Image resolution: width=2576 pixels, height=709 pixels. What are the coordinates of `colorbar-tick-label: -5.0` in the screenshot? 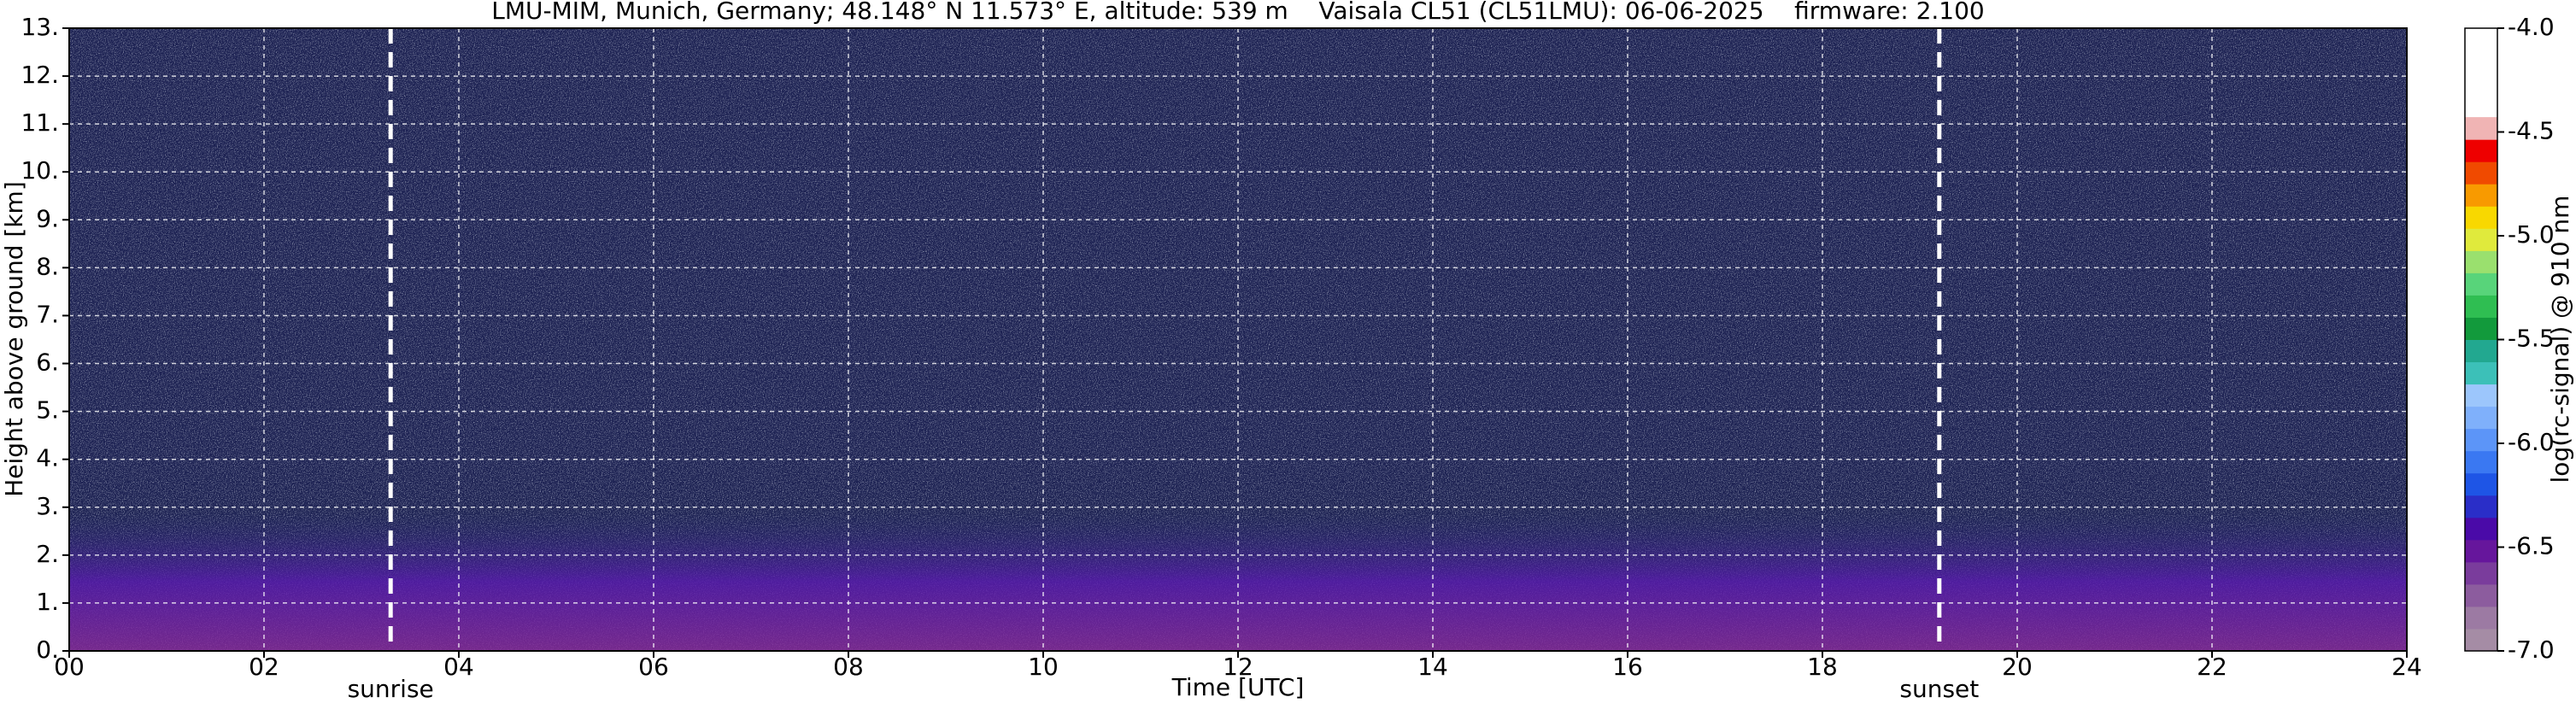 It's located at (2531, 235).